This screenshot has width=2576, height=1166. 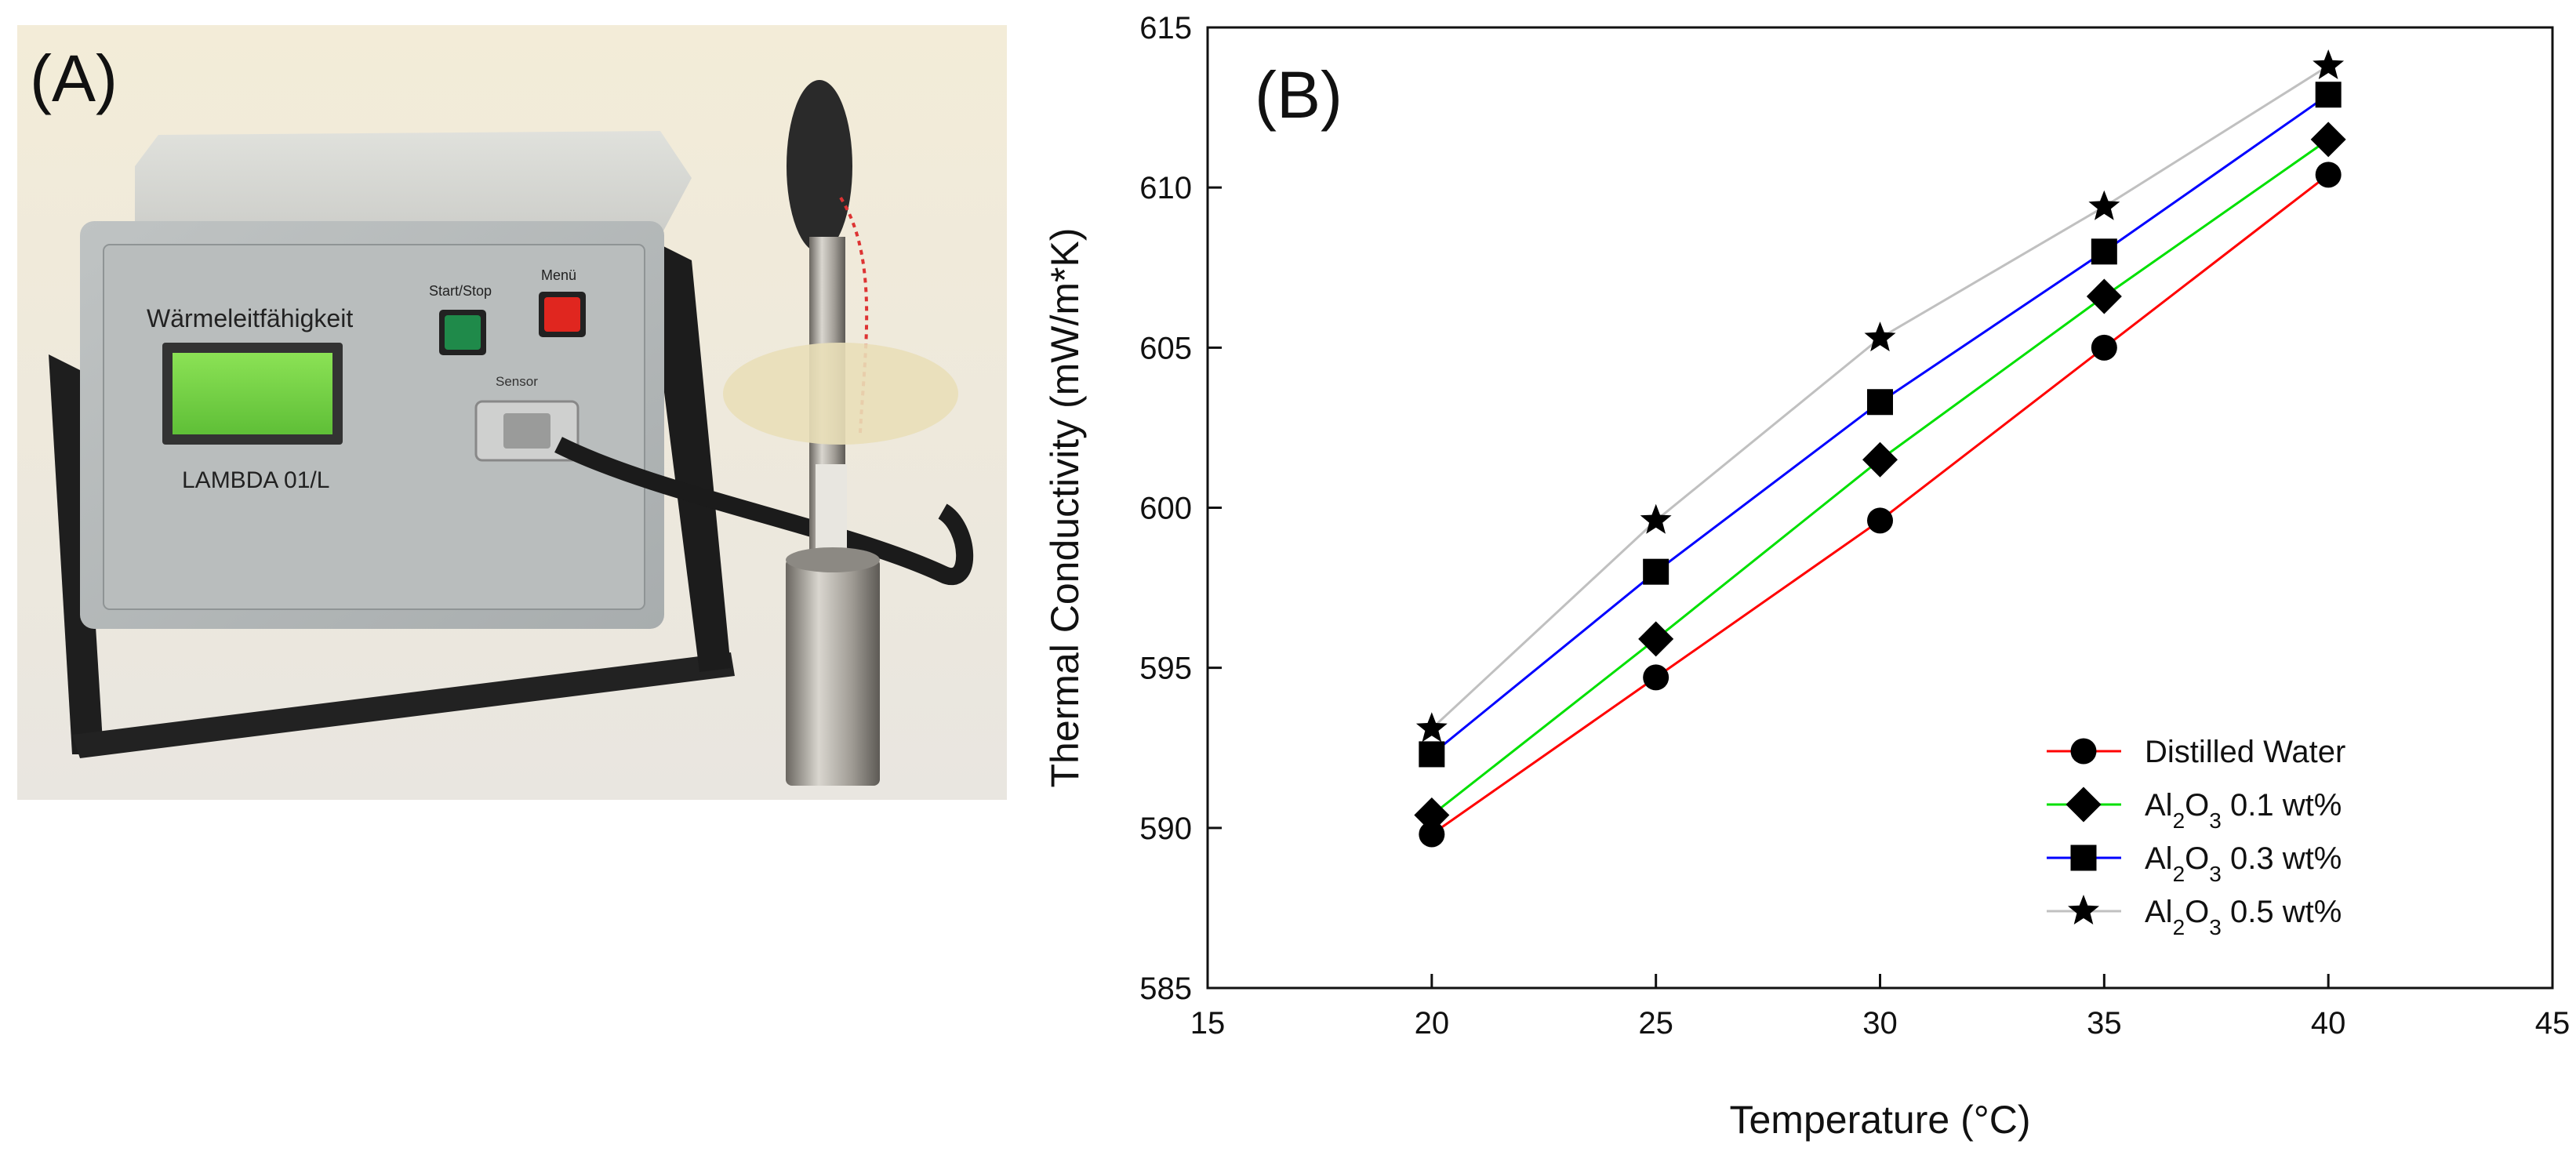 What do you see at coordinates (1655, 1024) in the screenshot?
I see `x-tick-label: 25` at bounding box center [1655, 1024].